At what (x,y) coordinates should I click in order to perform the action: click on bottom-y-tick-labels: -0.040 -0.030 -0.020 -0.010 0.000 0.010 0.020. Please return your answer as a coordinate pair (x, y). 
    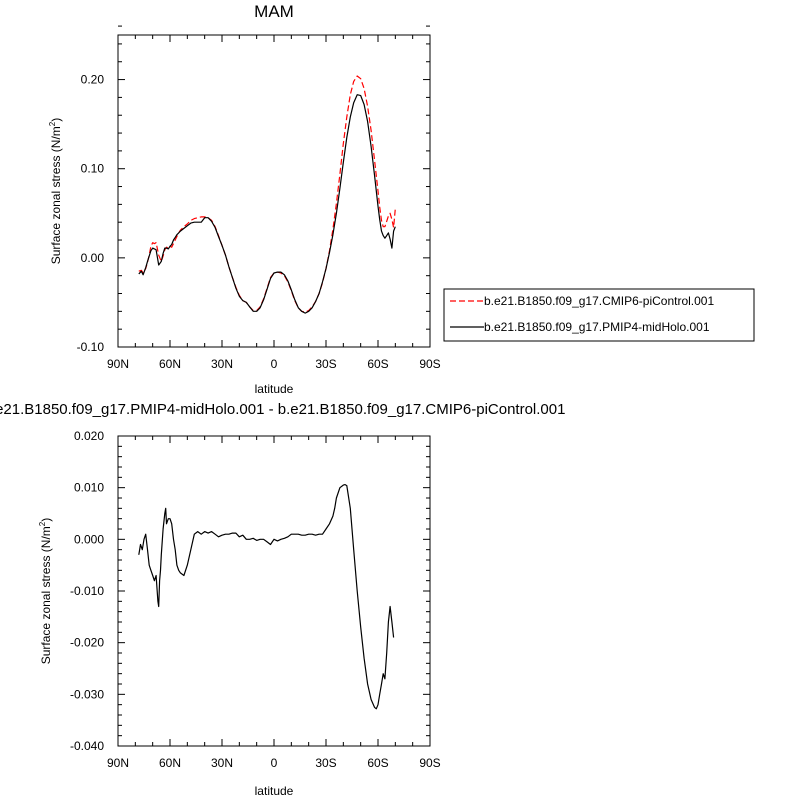
    Looking at the image, I should click on (87, 591).